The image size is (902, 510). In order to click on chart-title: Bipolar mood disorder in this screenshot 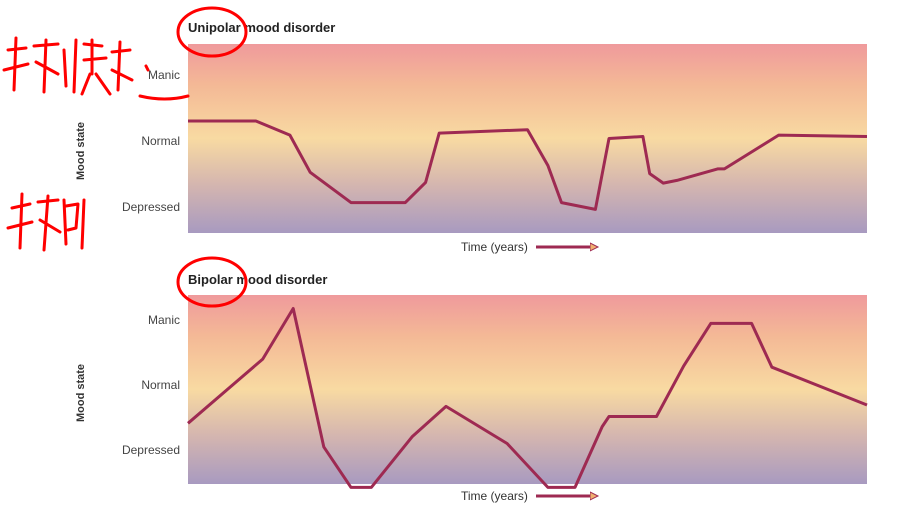, I will do `click(257, 279)`.